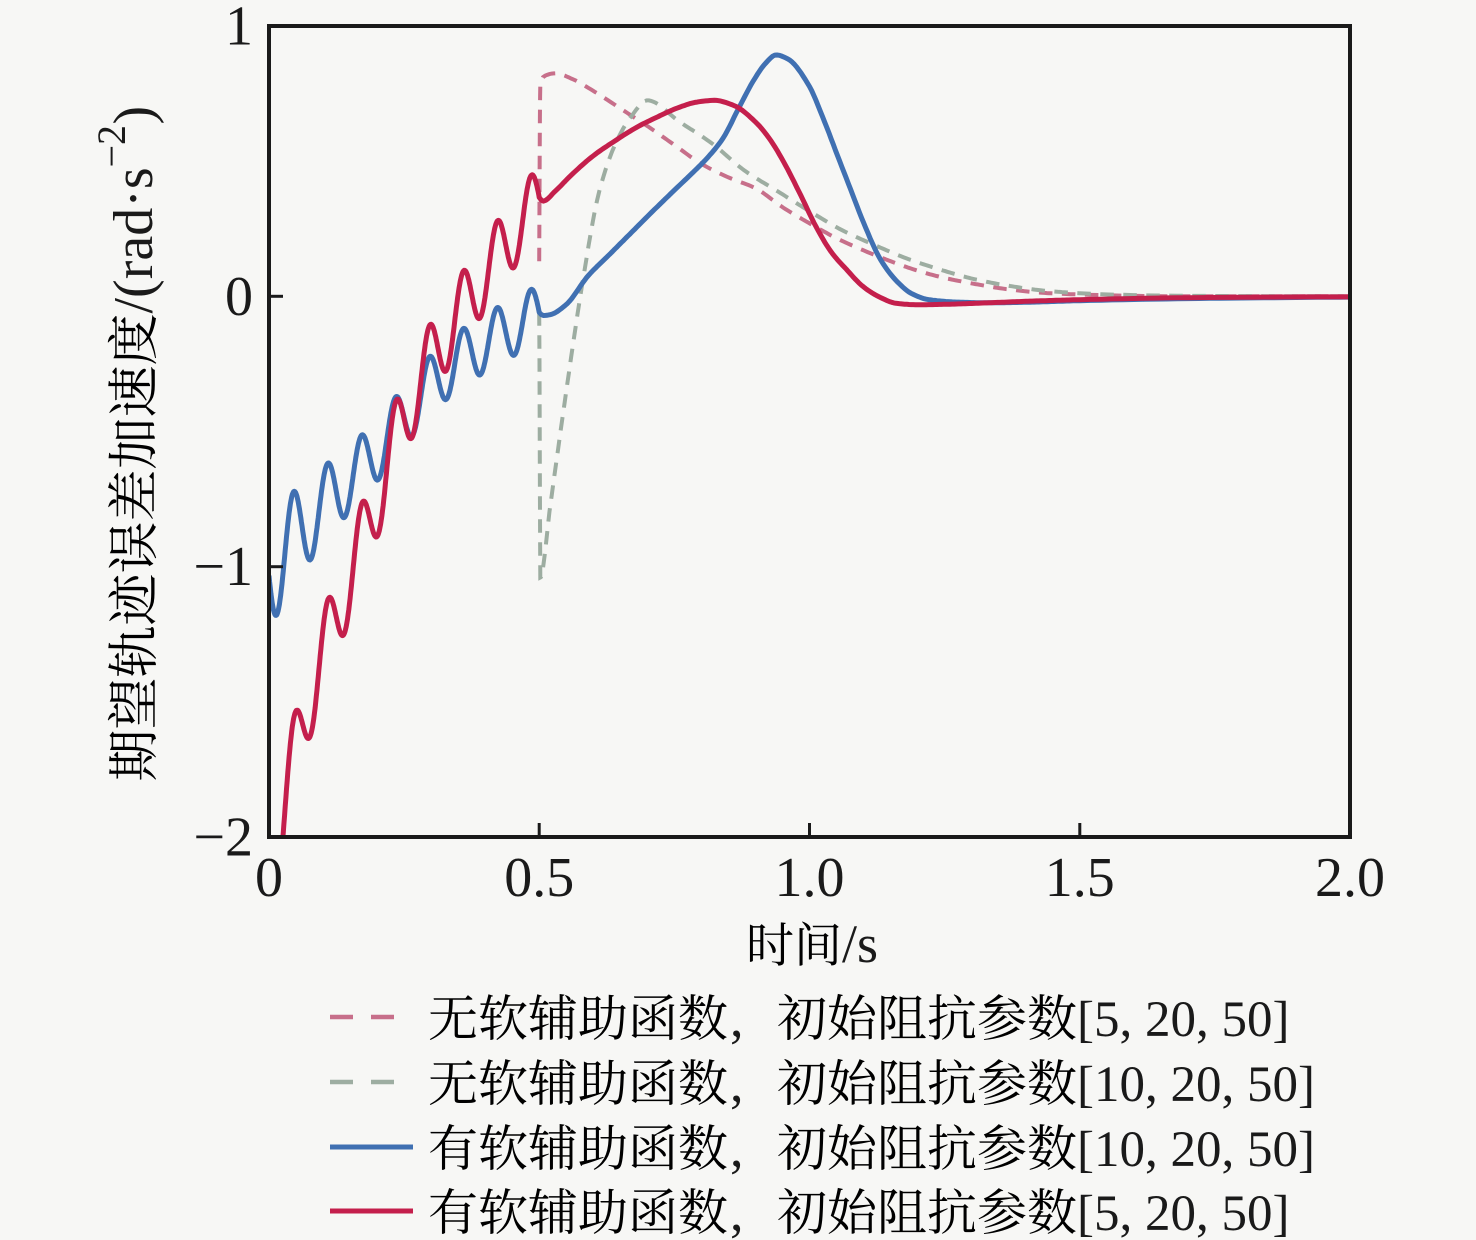 This screenshot has height=1240, width=1476. Describe the element at coordinates (1350, 878) in the screenshot. I see `svg-text: 2.0` at that location.